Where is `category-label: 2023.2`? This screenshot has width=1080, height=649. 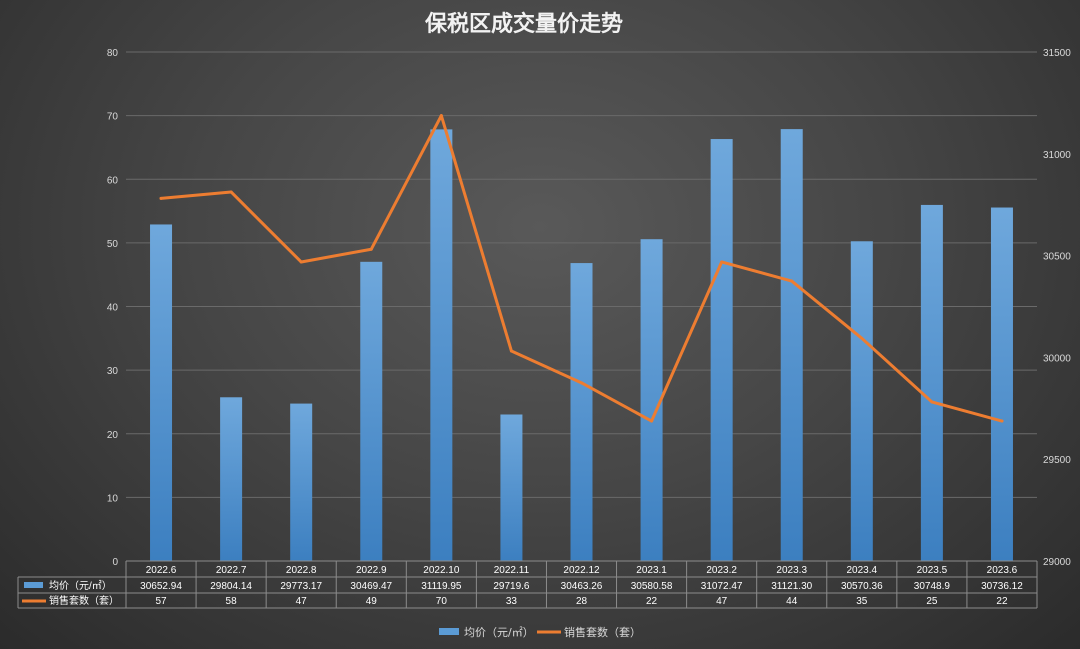 category-label: 2023.2 is located at coordinates (721, 570).